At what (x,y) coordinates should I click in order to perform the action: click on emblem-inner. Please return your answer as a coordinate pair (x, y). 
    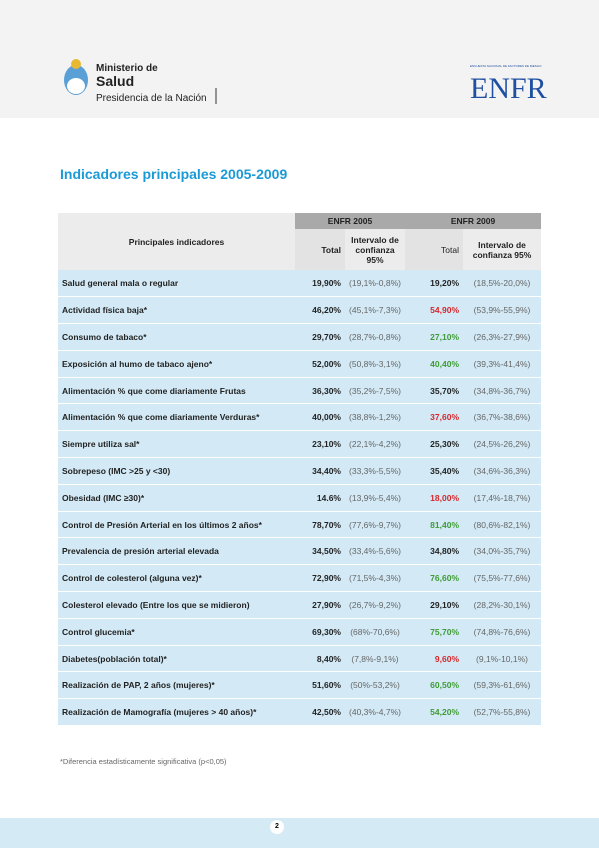
    Looking at the image, I should click on (76, 86).